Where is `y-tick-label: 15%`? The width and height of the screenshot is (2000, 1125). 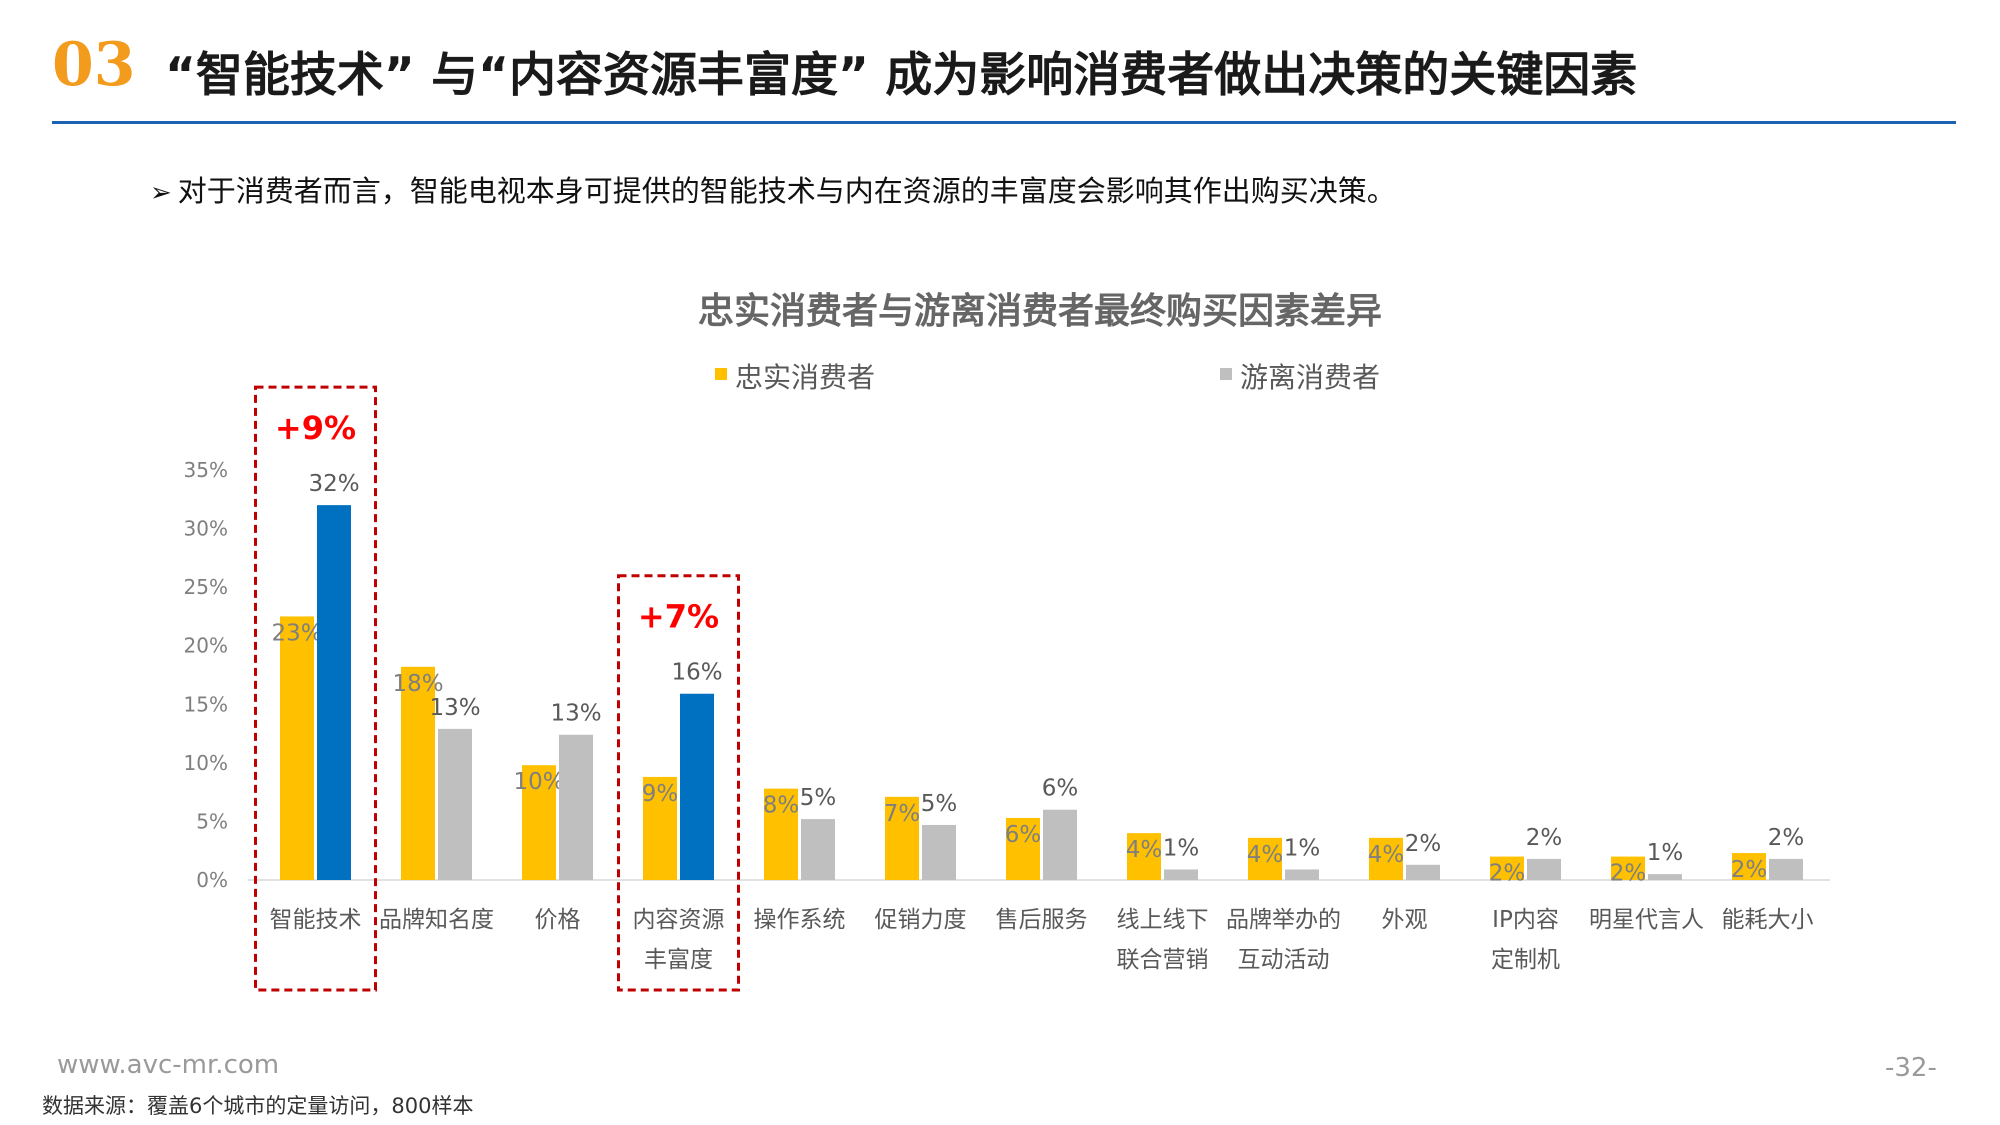 y-tick-label: 15% is located at coordinates (206, 704).